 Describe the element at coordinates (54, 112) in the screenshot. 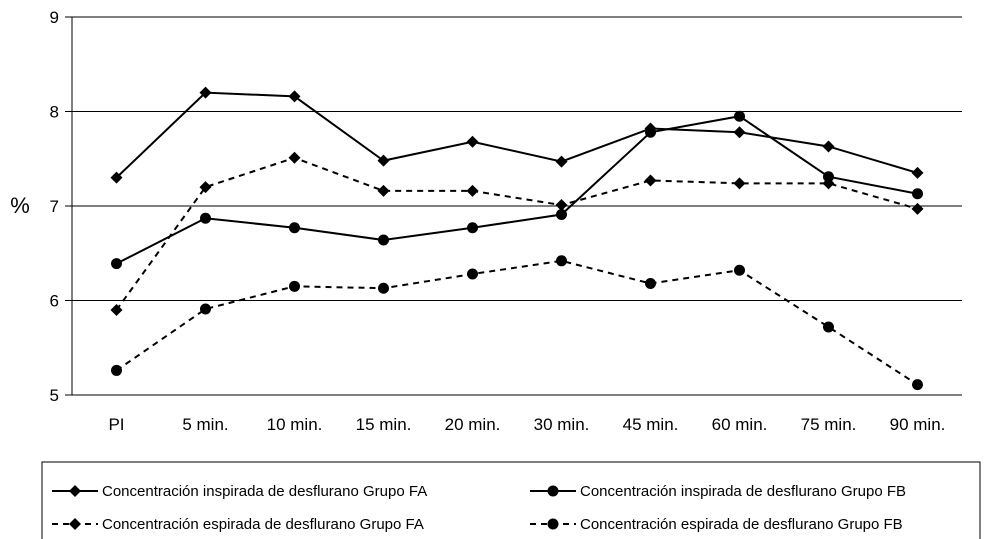

I see `y-tick-label-3: 8` at that location.